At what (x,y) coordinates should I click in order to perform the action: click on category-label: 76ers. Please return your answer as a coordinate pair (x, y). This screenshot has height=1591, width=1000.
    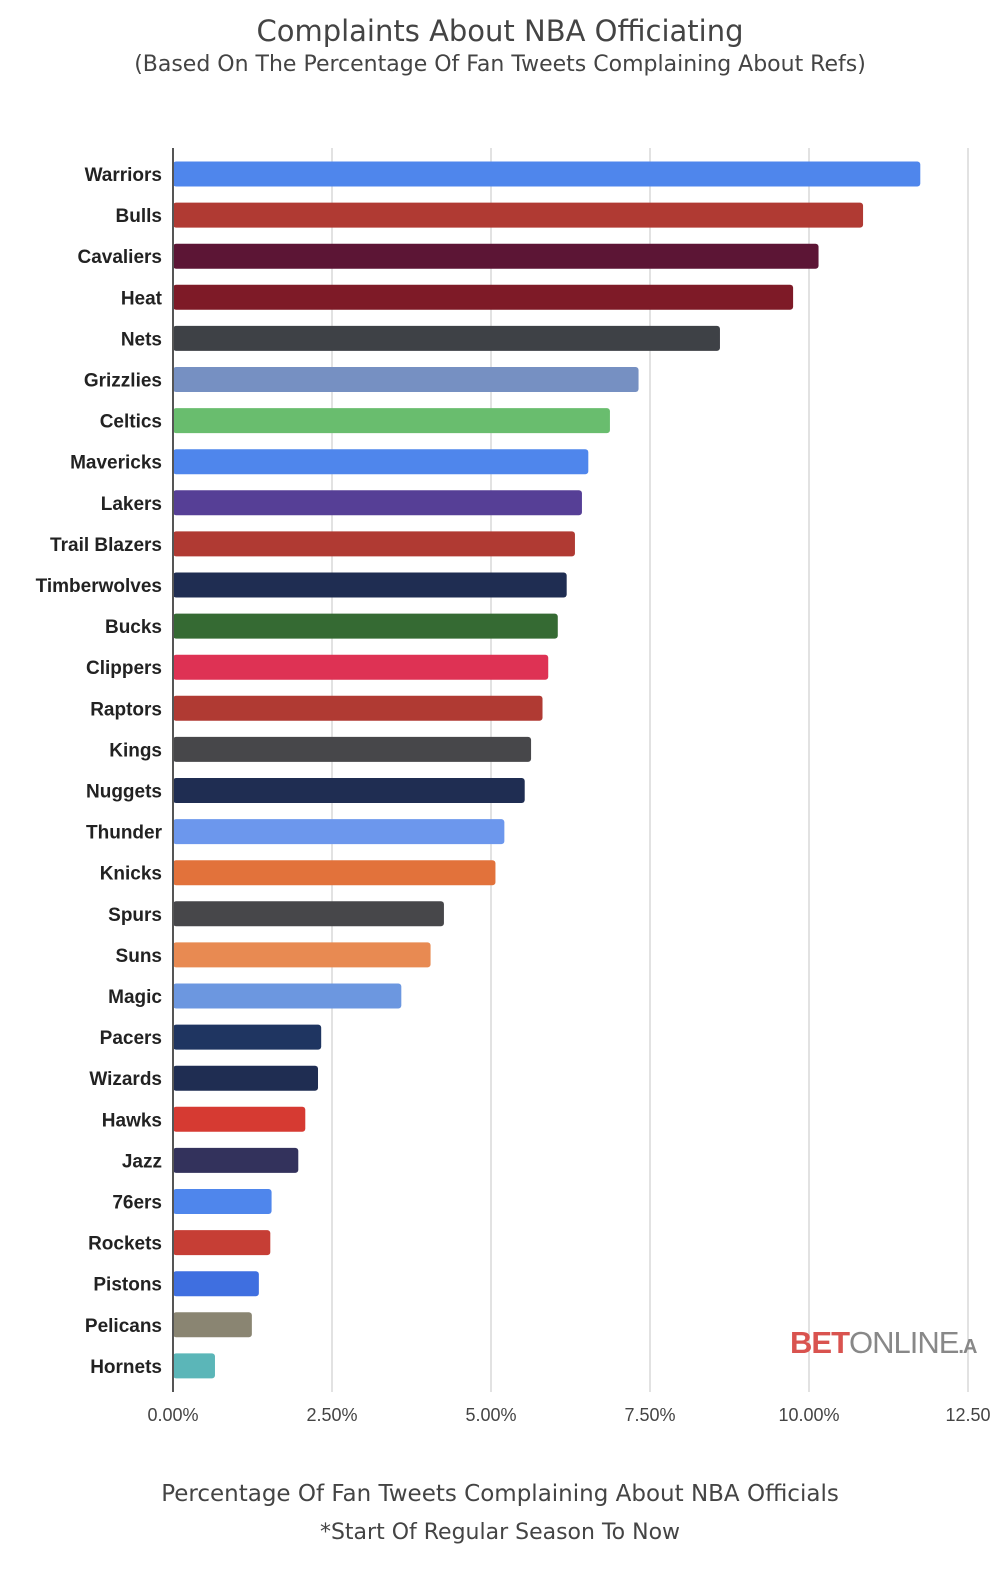
    Looking at the image, I should click on (137, 1203).